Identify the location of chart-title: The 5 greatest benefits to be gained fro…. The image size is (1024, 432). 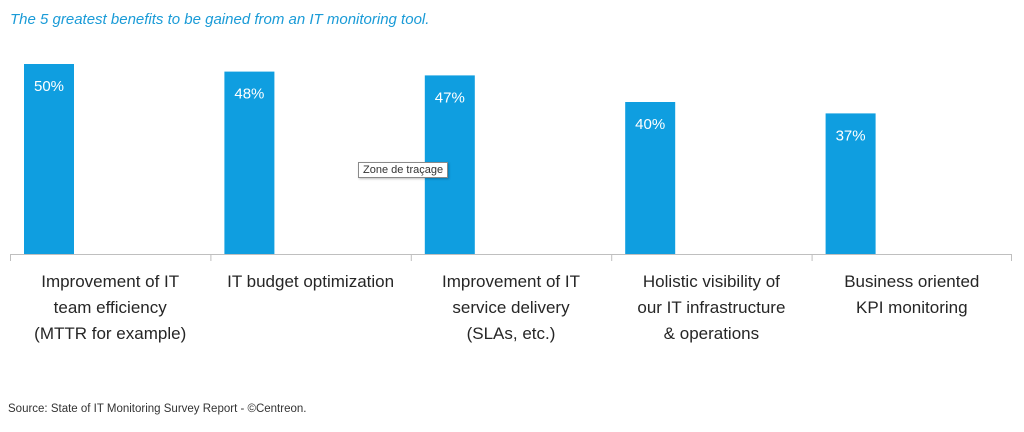
(220, 19).